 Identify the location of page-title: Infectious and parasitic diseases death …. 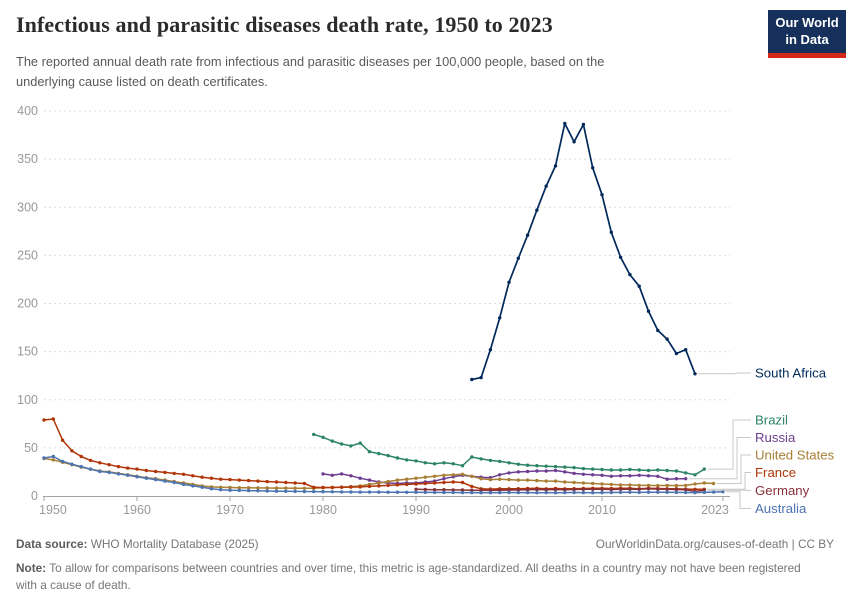
(284, 24).